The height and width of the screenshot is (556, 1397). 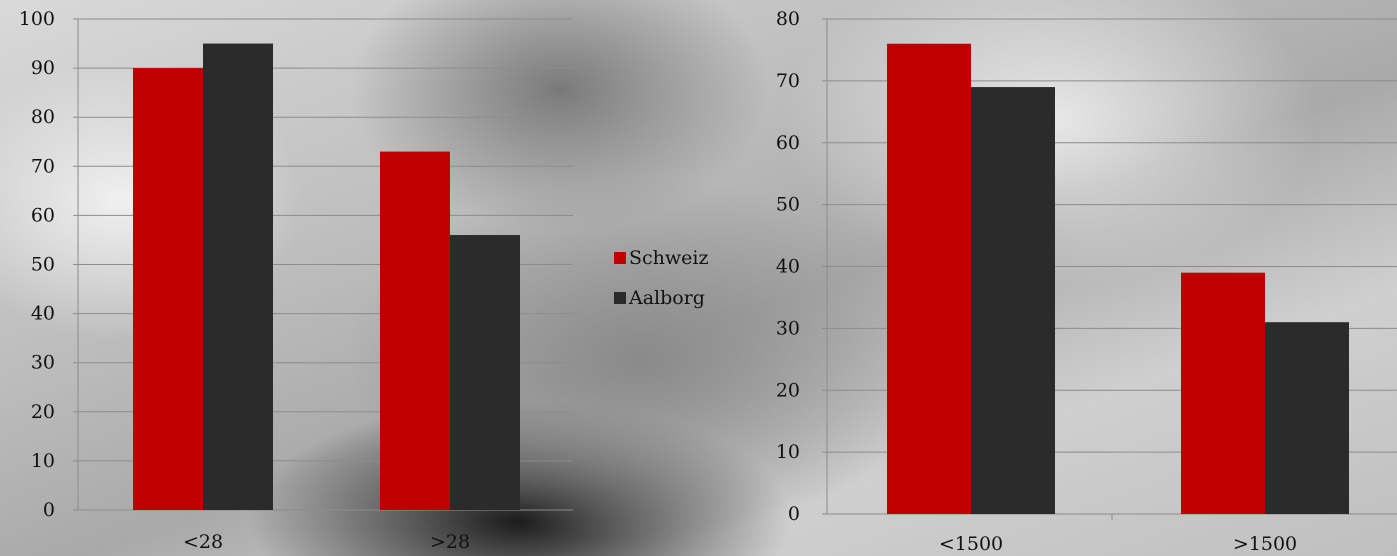 What do you see at coordinates (620, 258) in the screenshot?
I see `legend-swatch-schweiz` at bounding box center [620, 258].